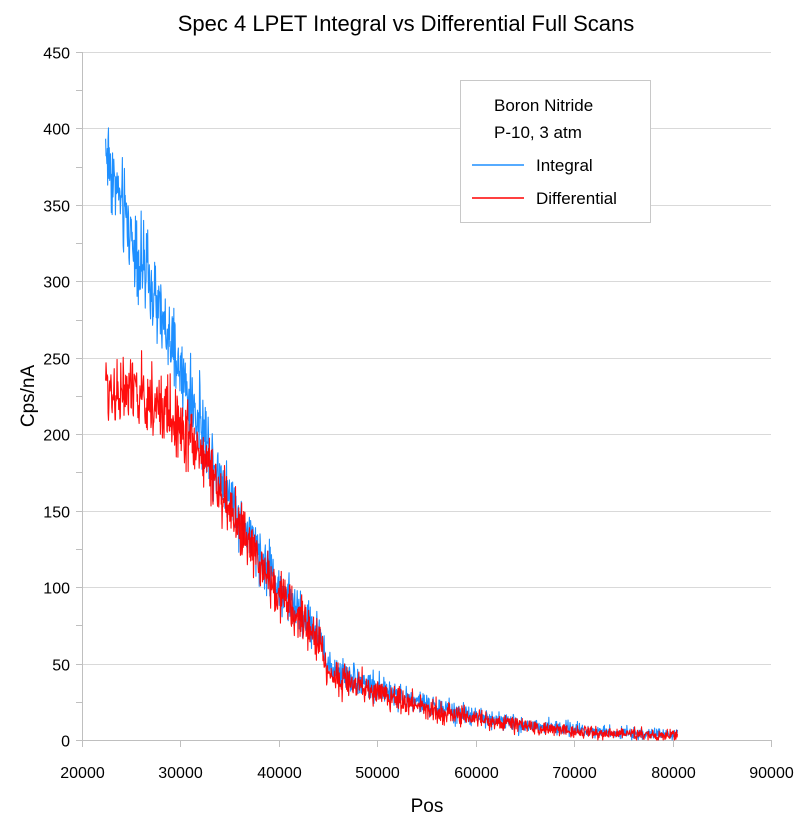  What do you see at coordinates (377, 773) in the screenshot?
I see `x-tick-label: 50000` at bounding box center [377, 773].